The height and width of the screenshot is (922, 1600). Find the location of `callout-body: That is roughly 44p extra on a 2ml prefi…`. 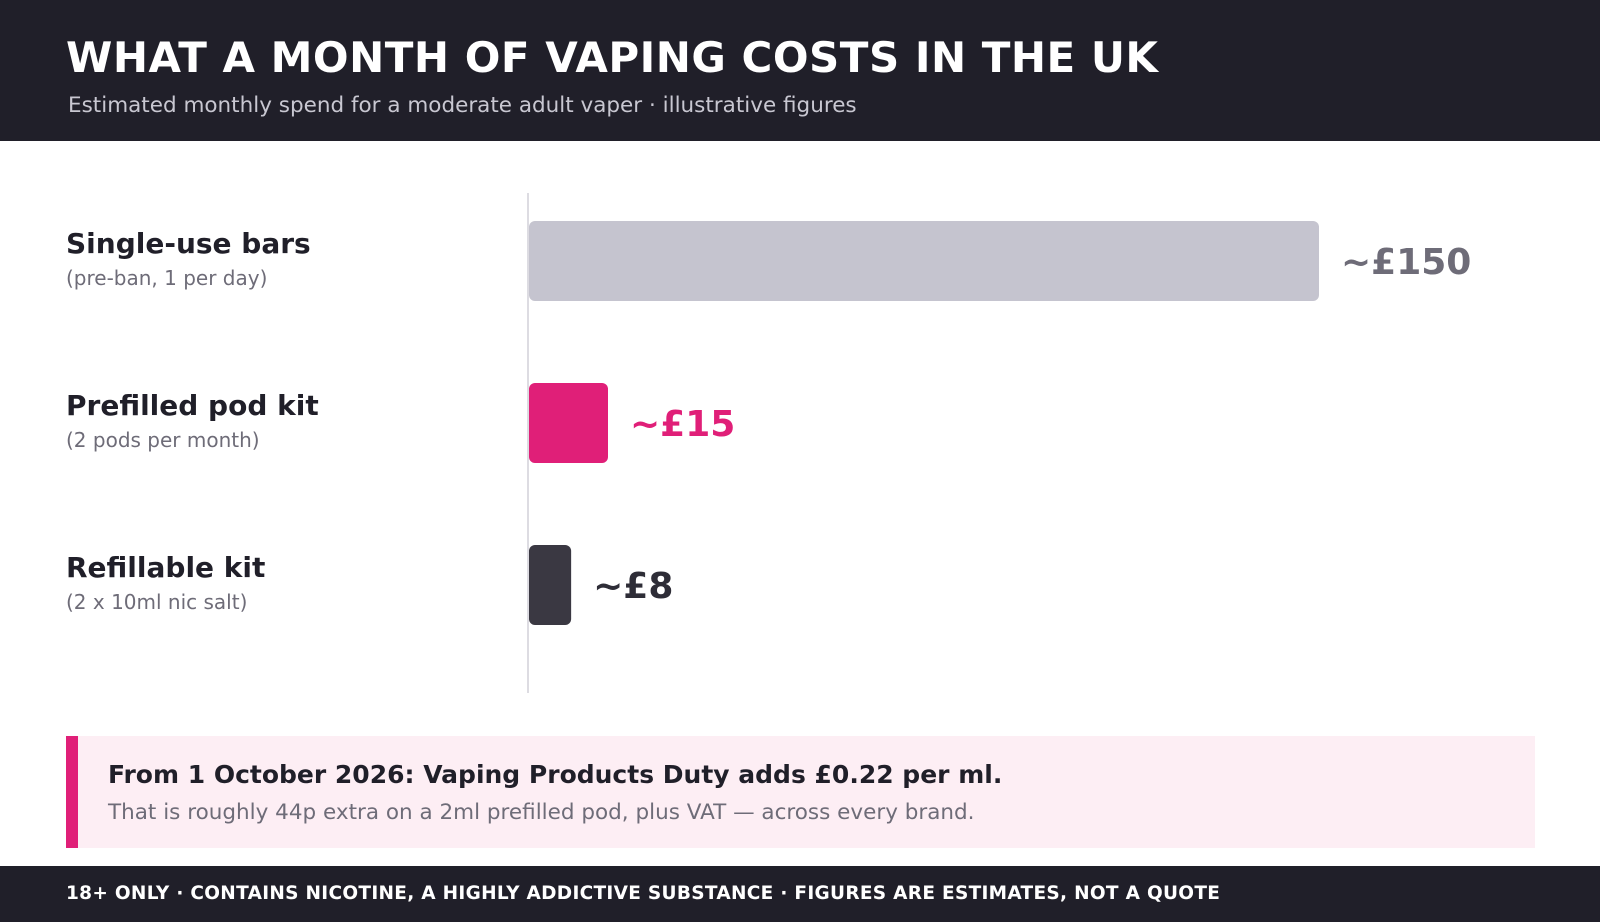

callout-body: That is roughly 44p extra on a 2ml prefi… is located at coordinates (541, 812).